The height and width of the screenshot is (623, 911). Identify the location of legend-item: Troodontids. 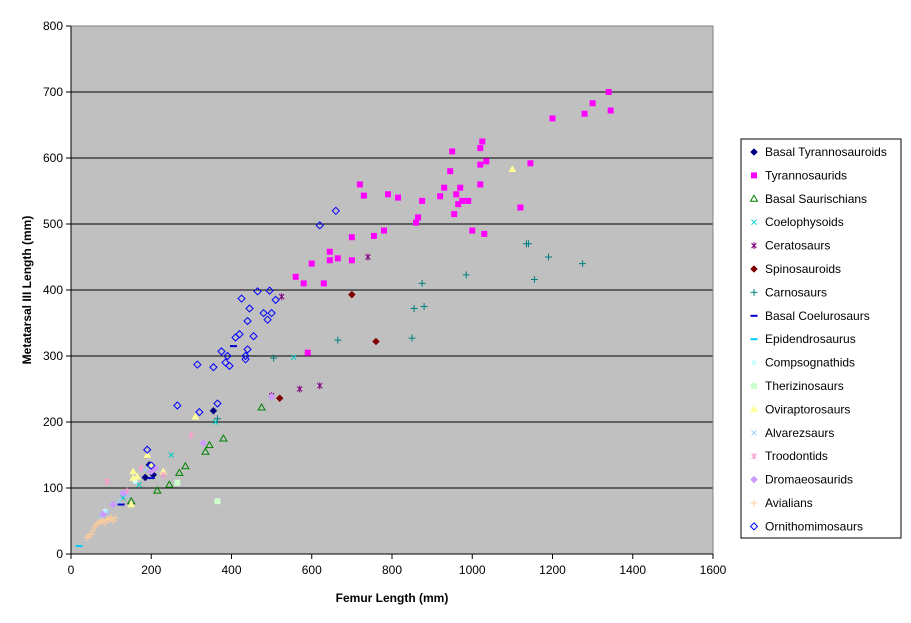
(789, 456).